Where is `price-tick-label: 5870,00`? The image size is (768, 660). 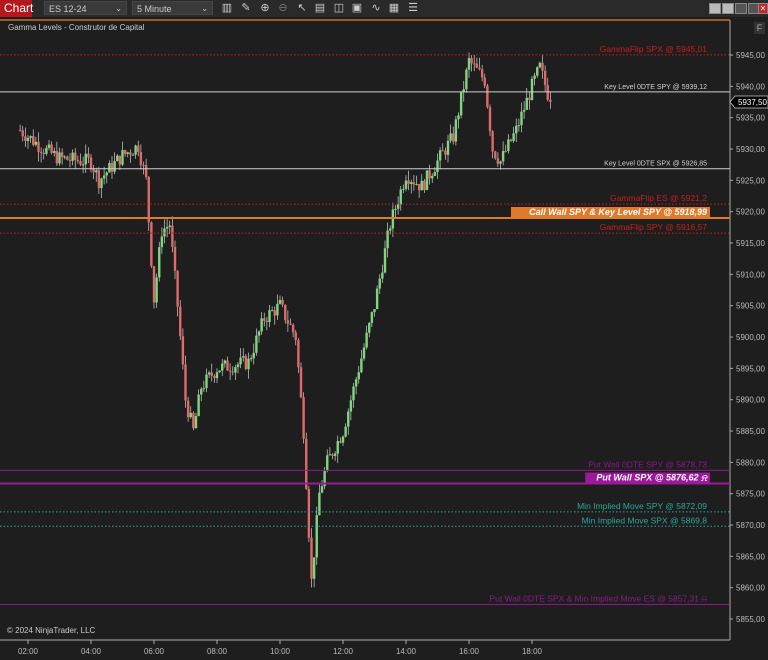
price-tick-label: 5870,00 is located at coordinates (750, 525).